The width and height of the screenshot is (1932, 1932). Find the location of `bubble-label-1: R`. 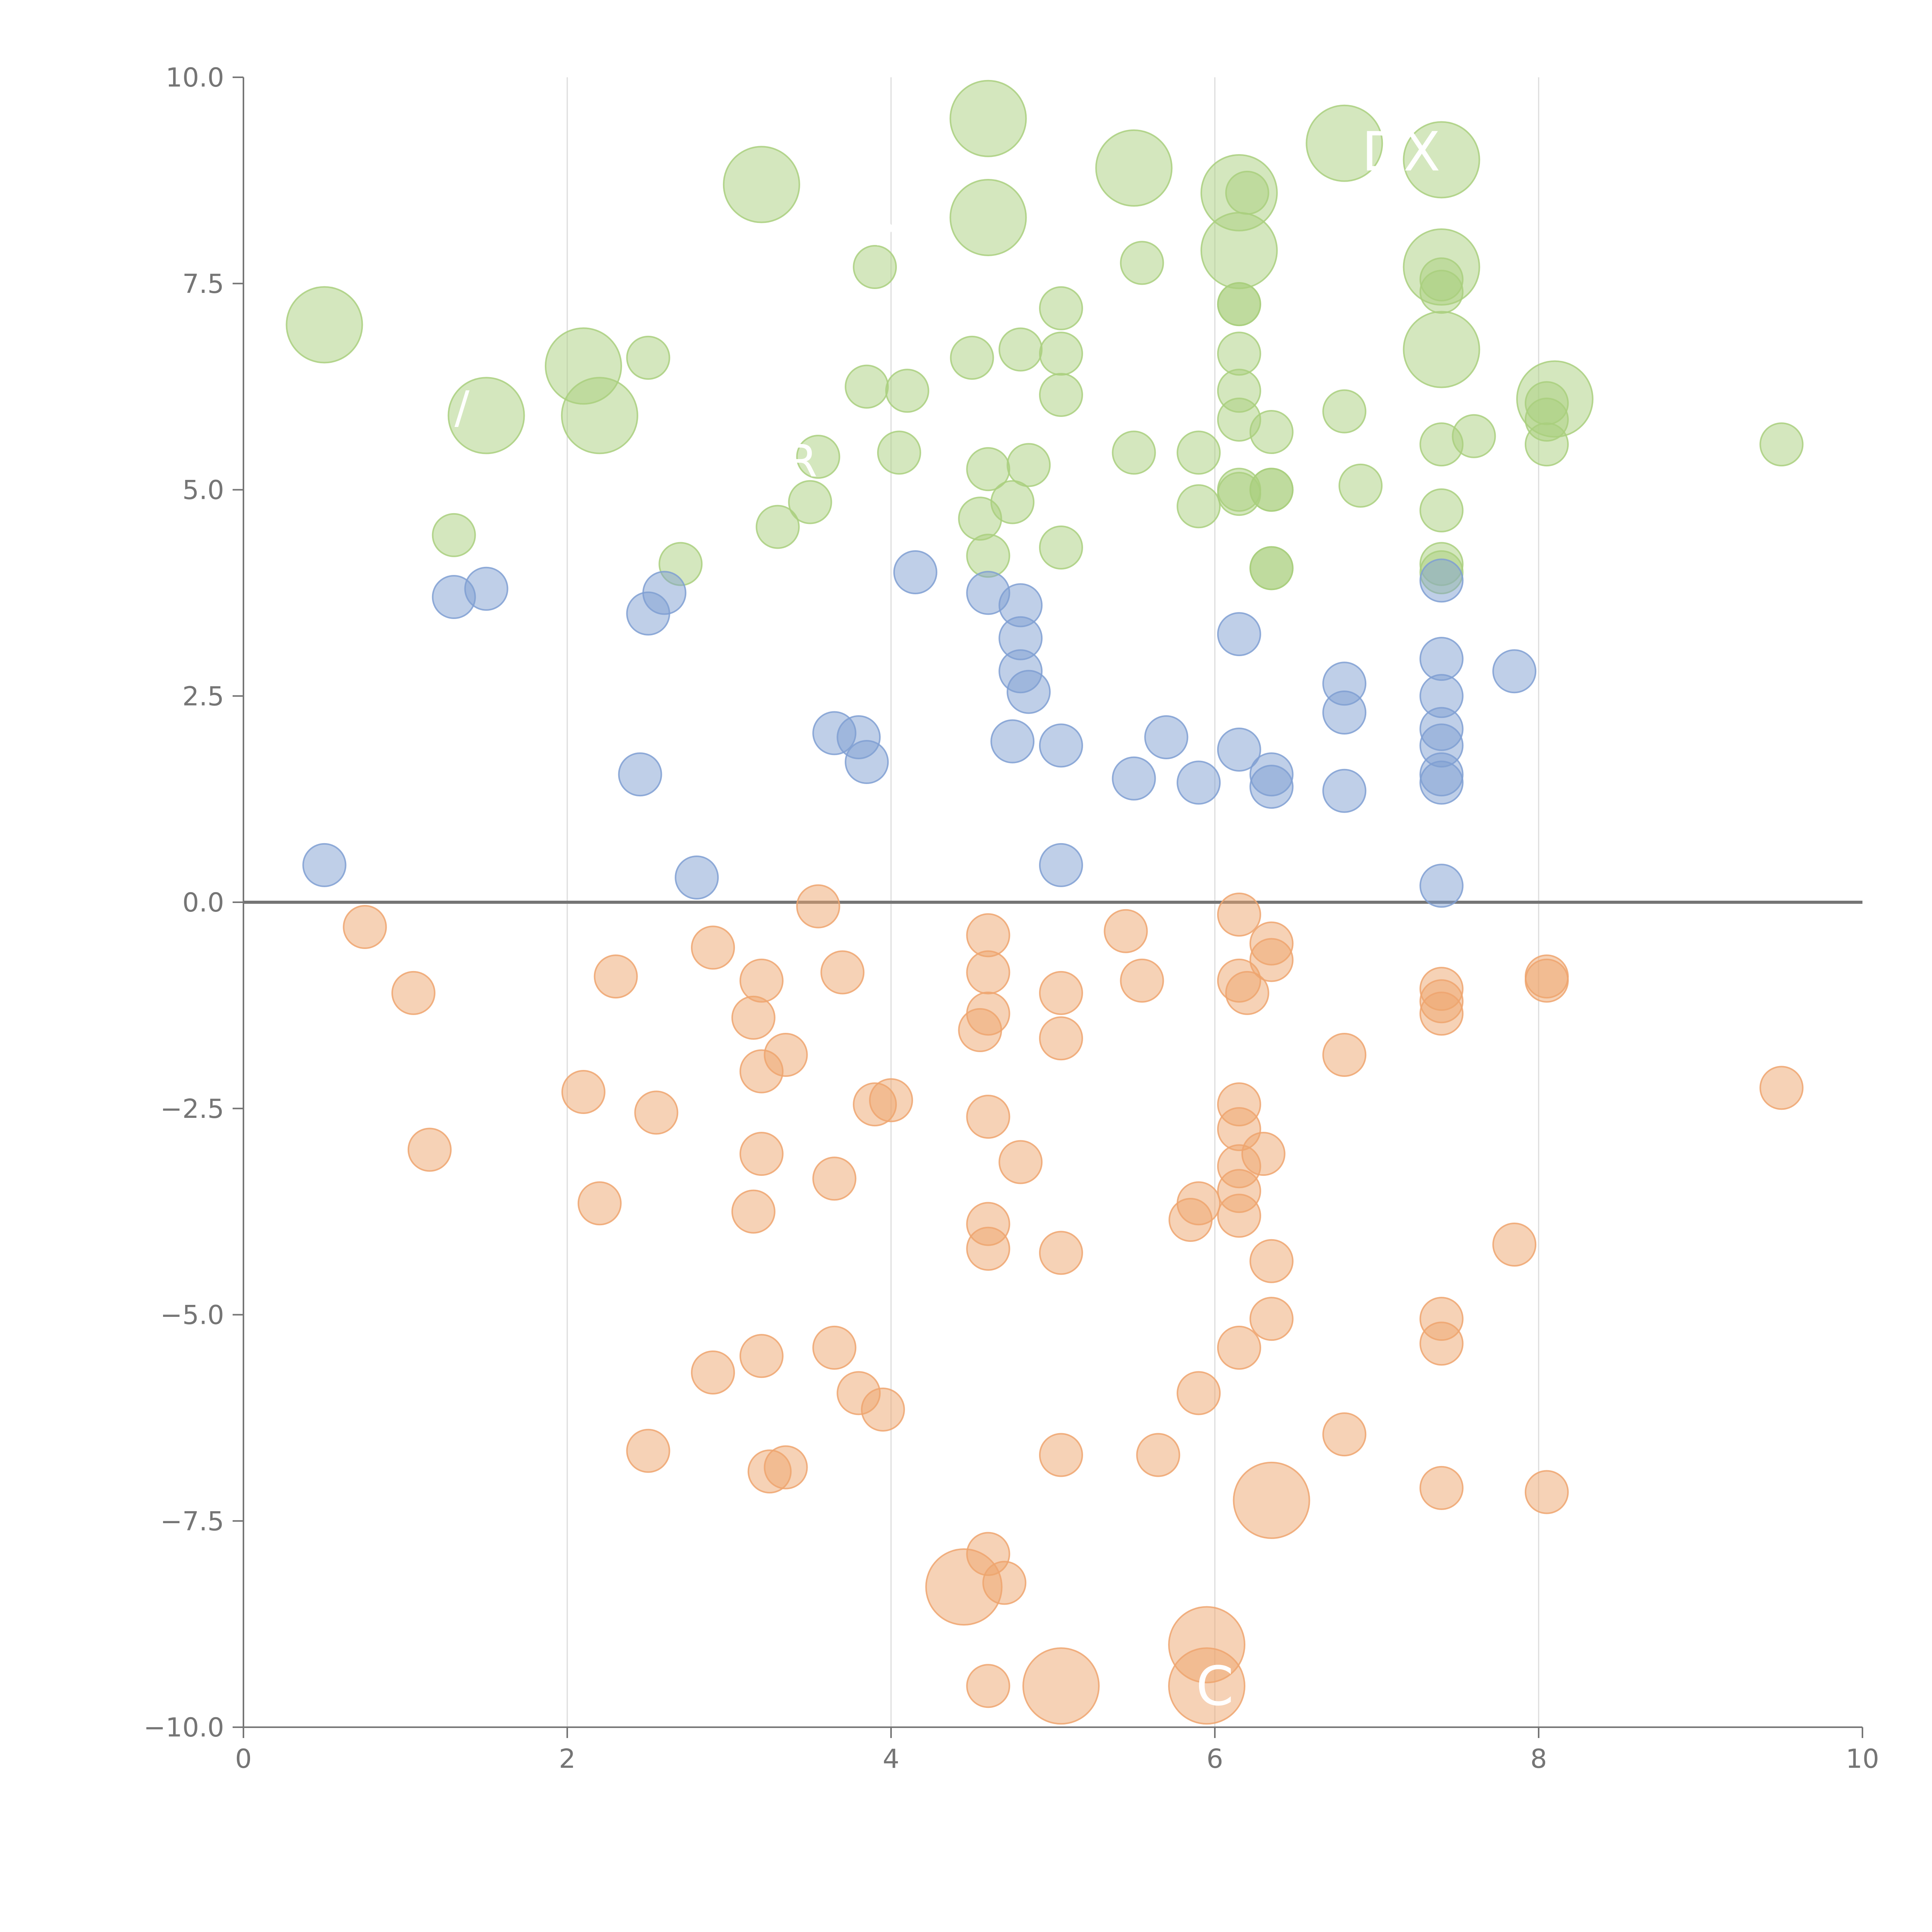

bubble-label-1: R is located at coordinates (802, 461).